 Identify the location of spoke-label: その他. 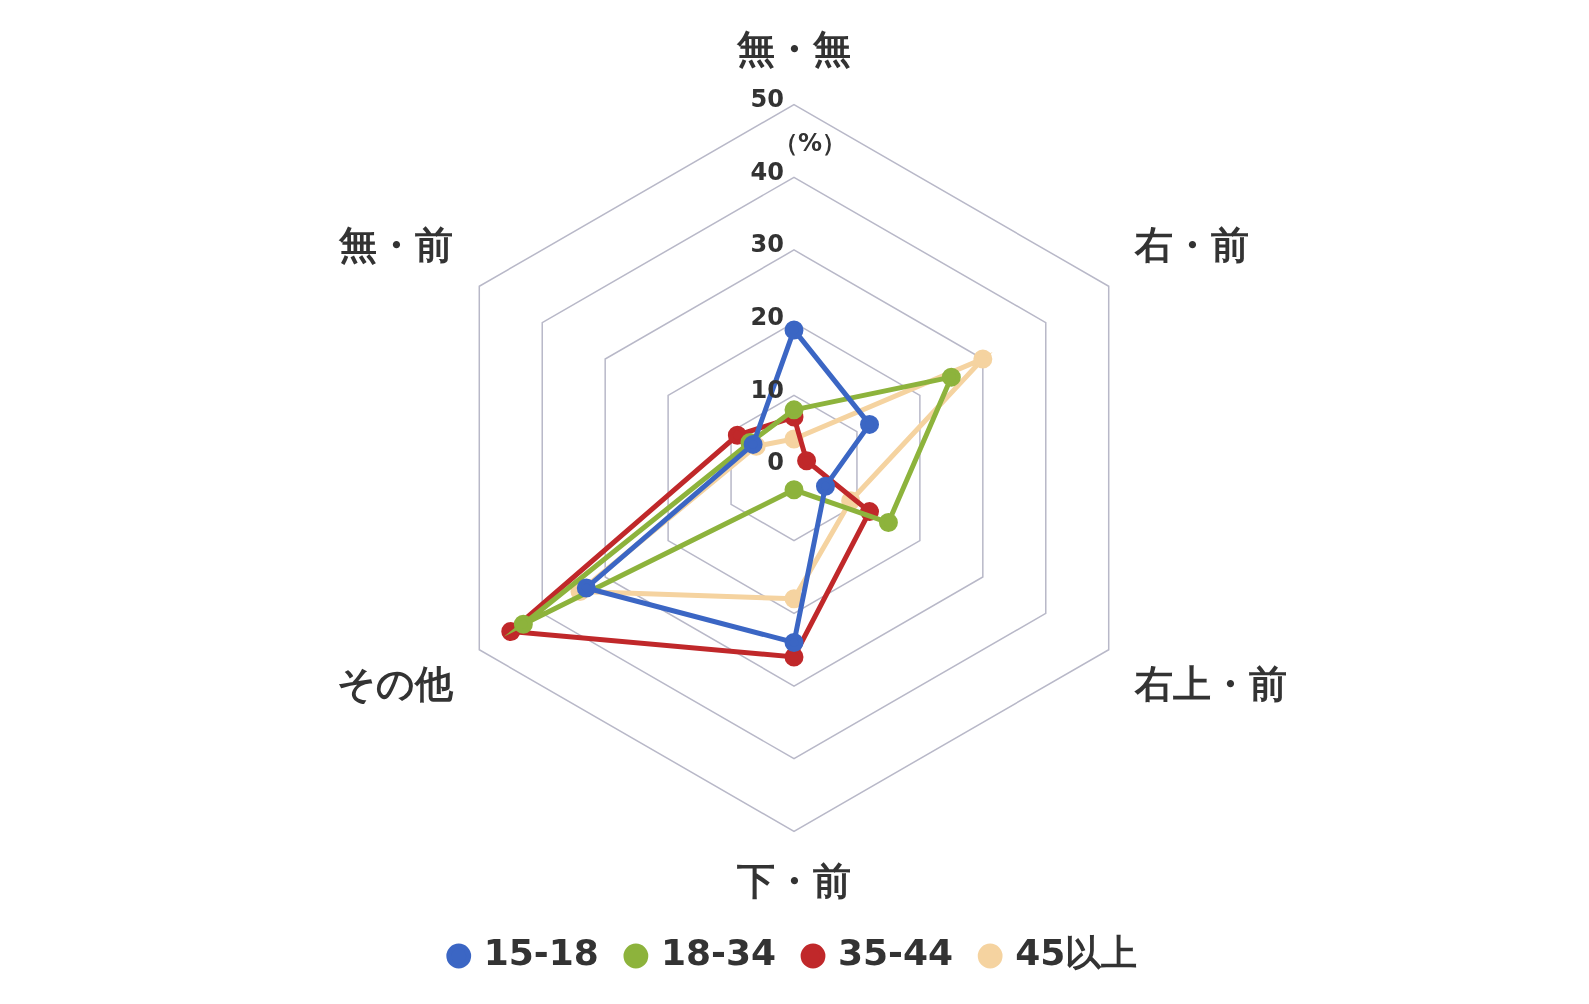
(396, 684).